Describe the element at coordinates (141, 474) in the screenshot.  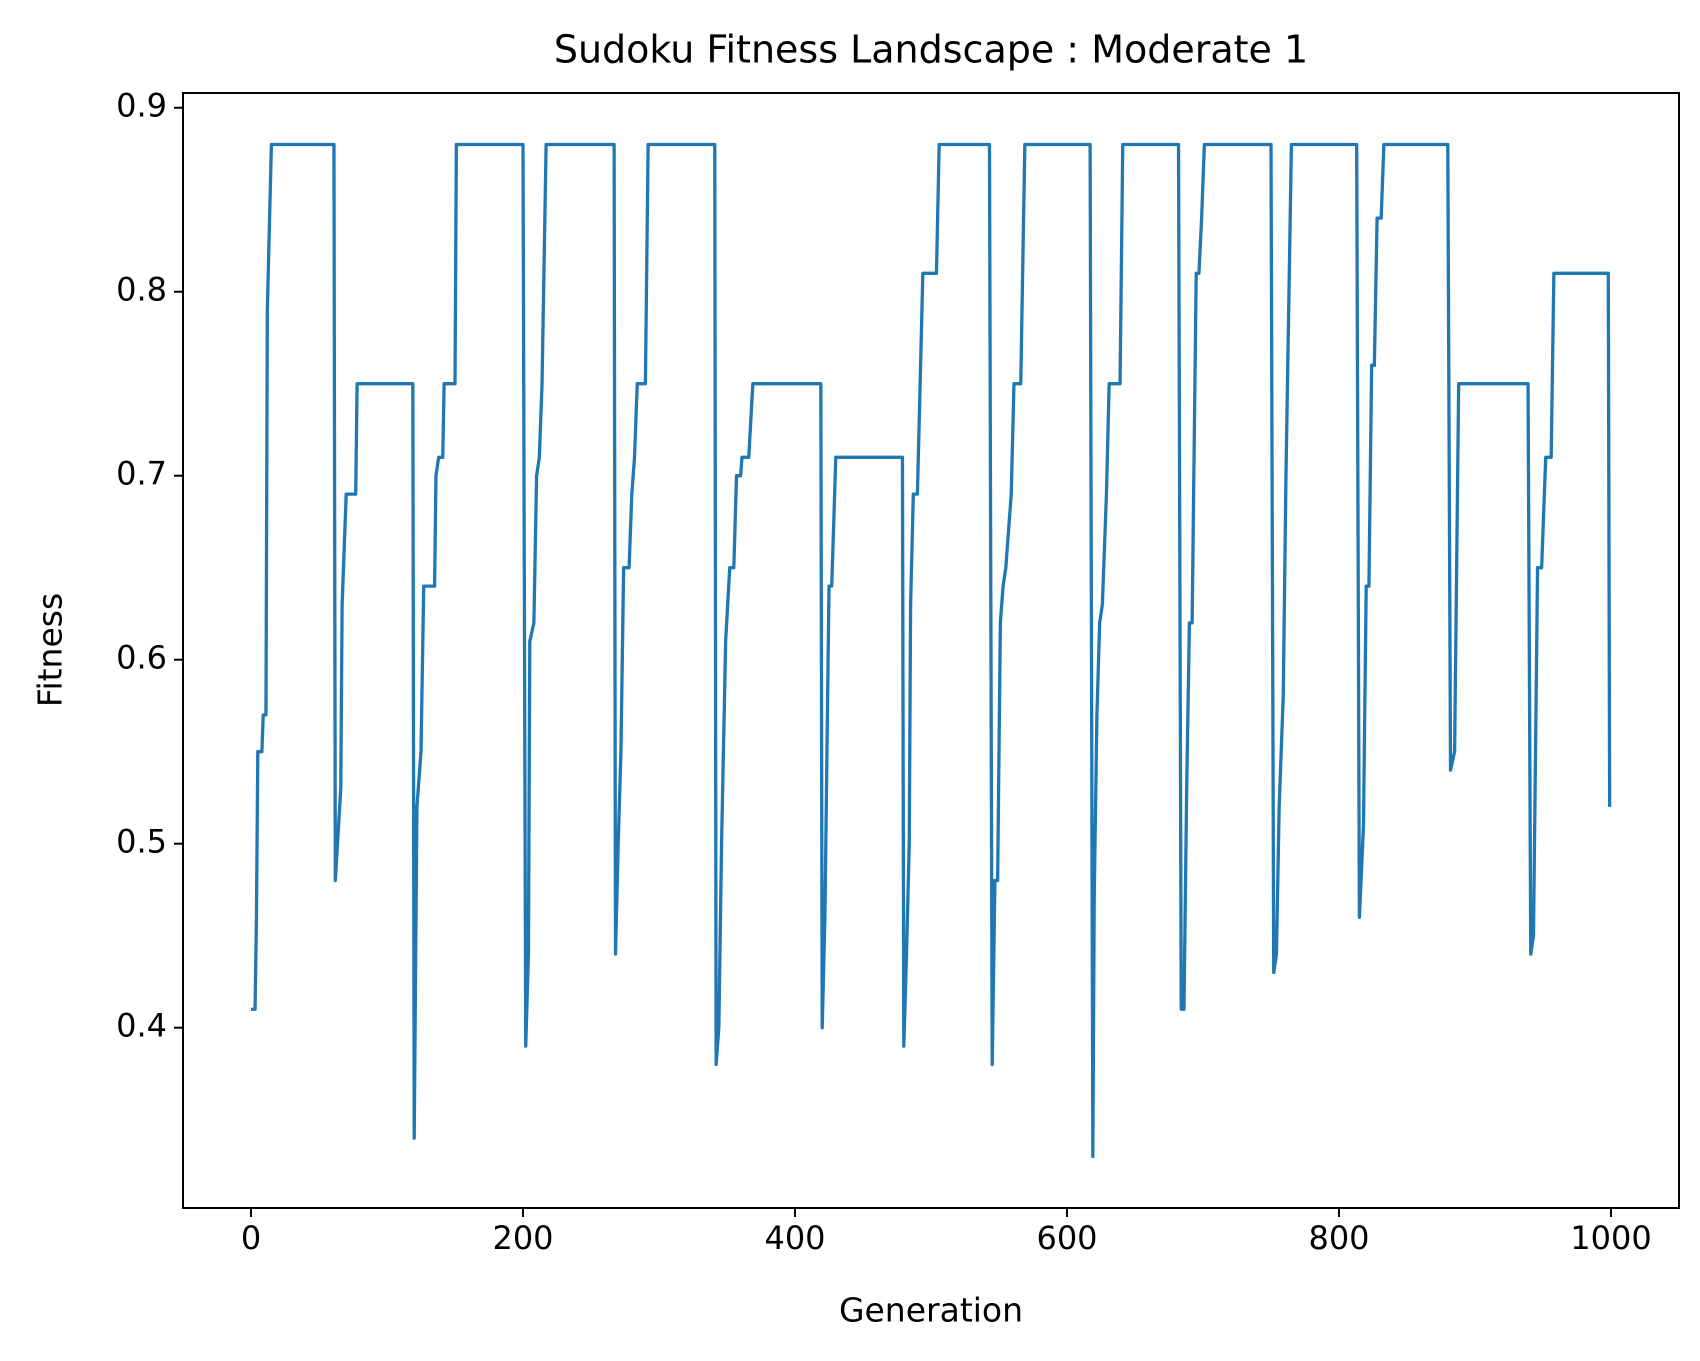
I see `y-tick-label: 0.7` at that location.